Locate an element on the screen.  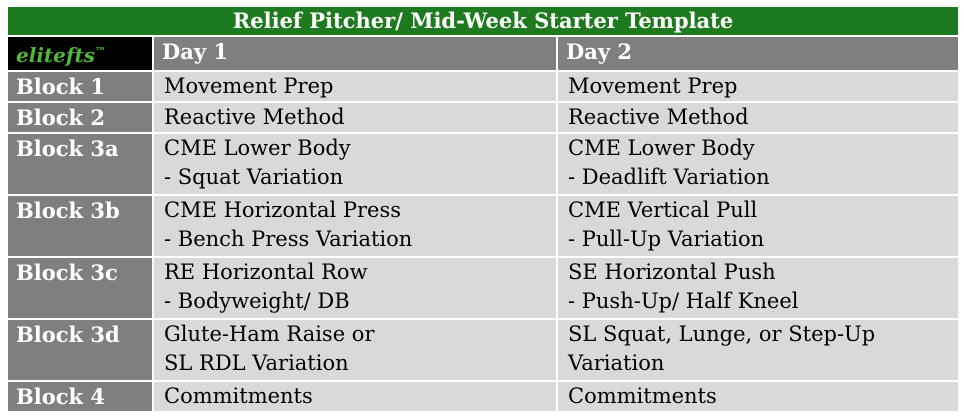
day-2-cell: SE Horizontal Push - Push-Up/ Half Kneel is located at coordinates (758, 288).